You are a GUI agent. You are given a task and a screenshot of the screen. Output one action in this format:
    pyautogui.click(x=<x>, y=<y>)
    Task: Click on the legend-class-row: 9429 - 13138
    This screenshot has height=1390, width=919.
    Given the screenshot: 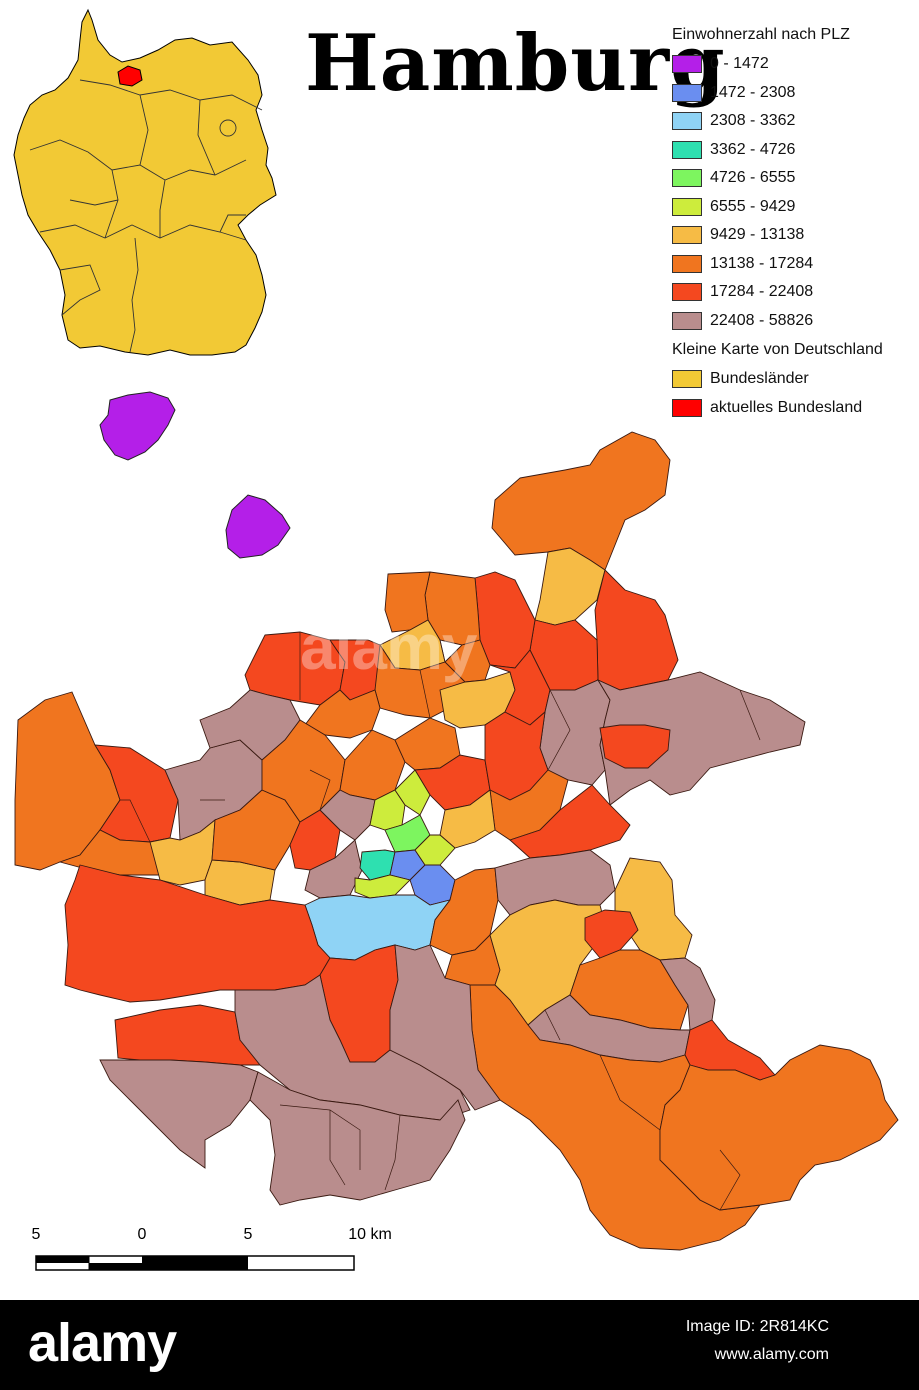 What is the action you would take?
    pyautogui.click(x=795, y=235)
    